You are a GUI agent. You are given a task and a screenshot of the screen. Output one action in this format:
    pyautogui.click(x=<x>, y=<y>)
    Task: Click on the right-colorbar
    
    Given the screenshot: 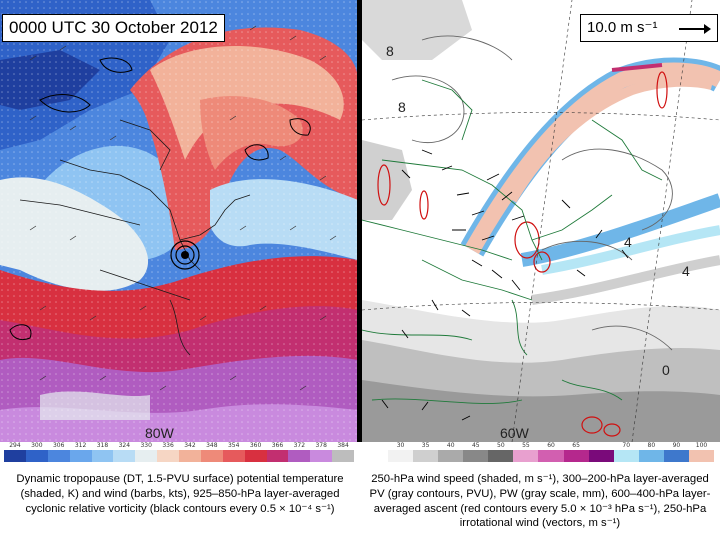 What is the action you would take?
    pyautogui.click(x=551, y=456)
    